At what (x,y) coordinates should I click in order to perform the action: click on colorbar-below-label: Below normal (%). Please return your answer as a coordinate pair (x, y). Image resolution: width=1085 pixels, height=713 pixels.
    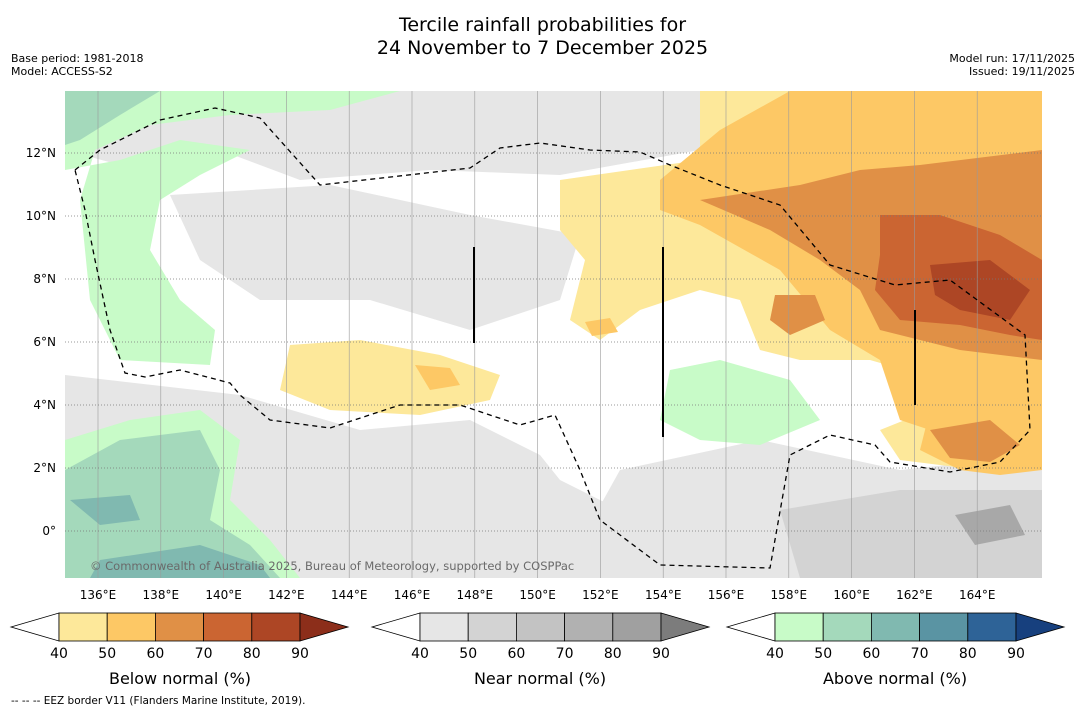
    Looking at the image, I should click on (180, 678).